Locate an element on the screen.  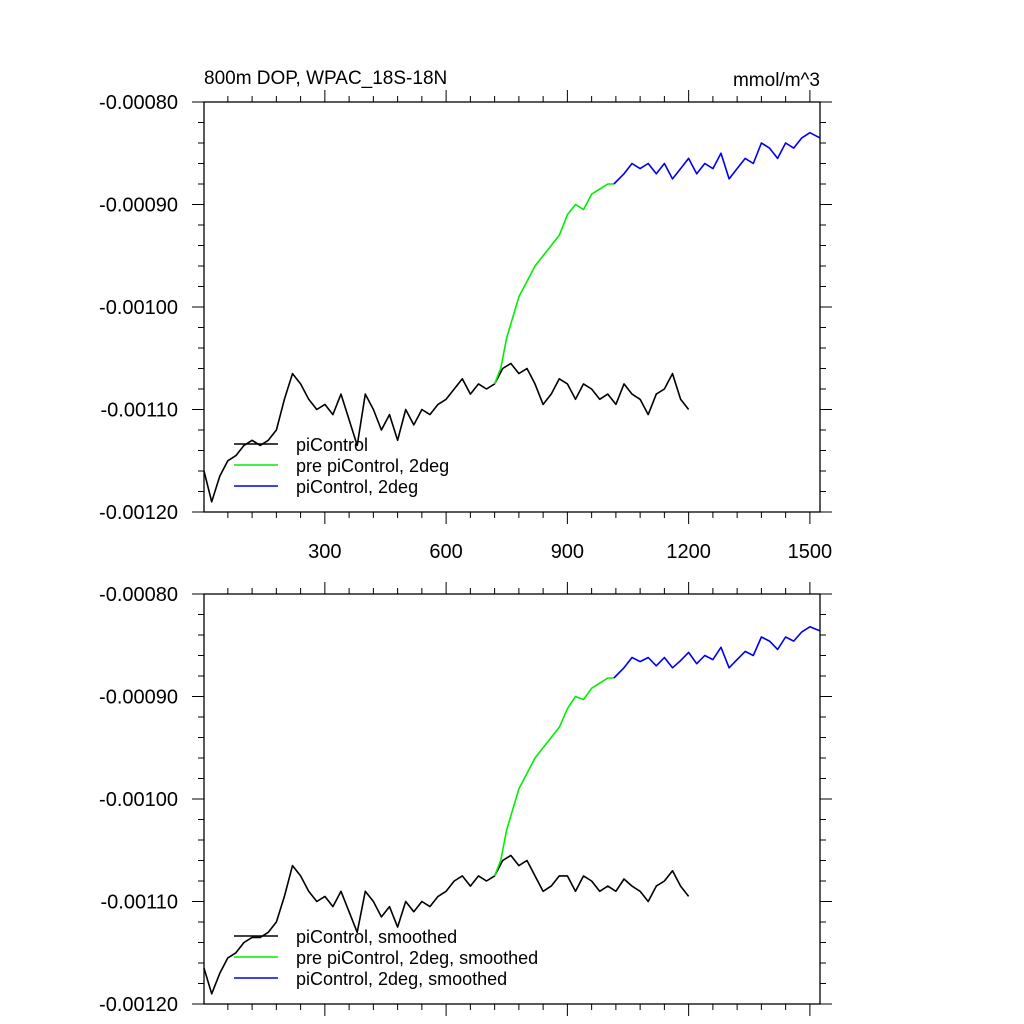
x-tick-labels: 300 600 900 1200 1500 is located at coordinates (570, 552).